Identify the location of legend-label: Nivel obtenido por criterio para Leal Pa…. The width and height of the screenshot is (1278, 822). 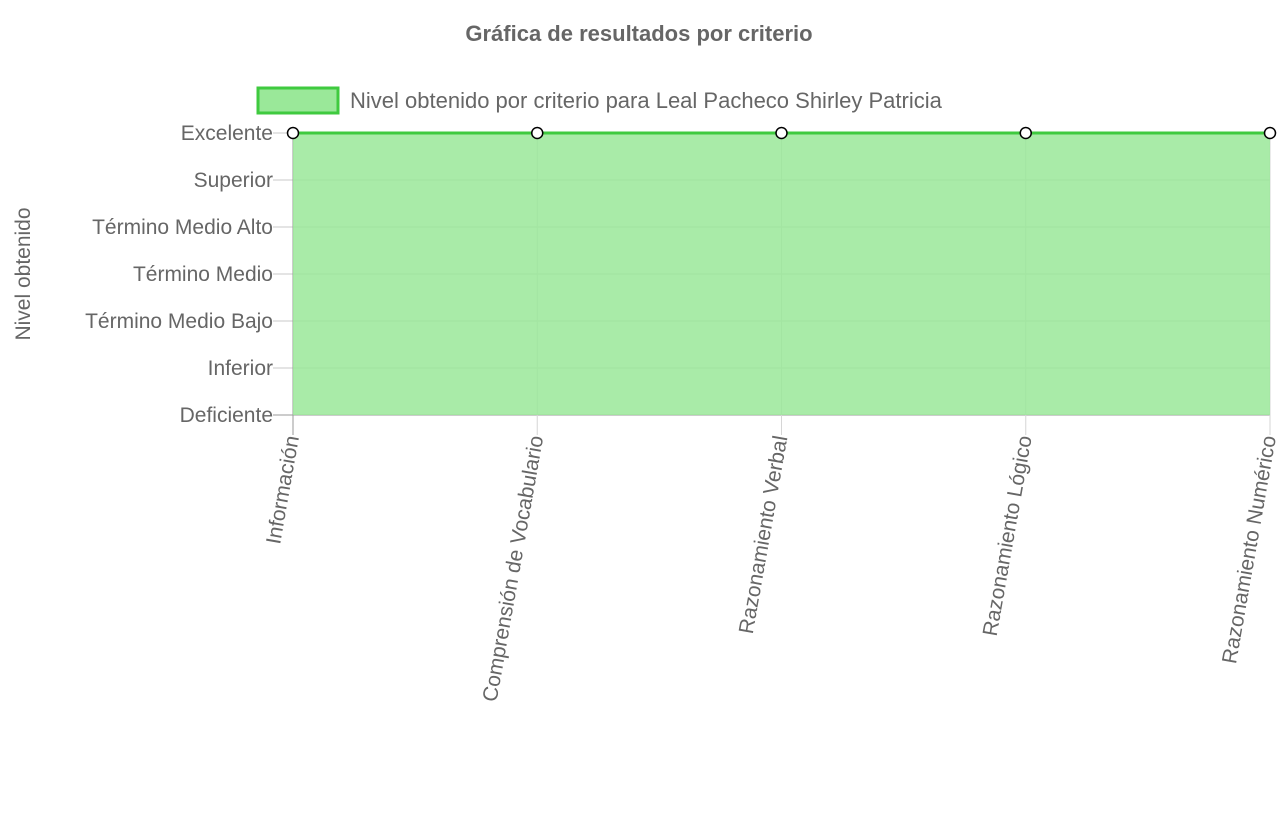
(646, 100).